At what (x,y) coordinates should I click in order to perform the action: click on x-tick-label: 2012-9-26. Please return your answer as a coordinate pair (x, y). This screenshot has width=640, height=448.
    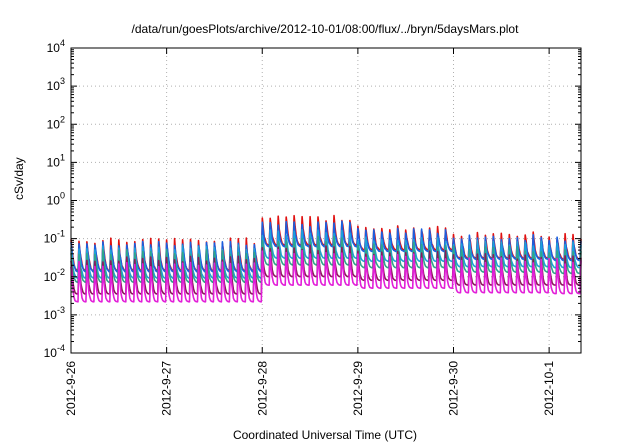
    Looking at the image, I should click on (71, 388).